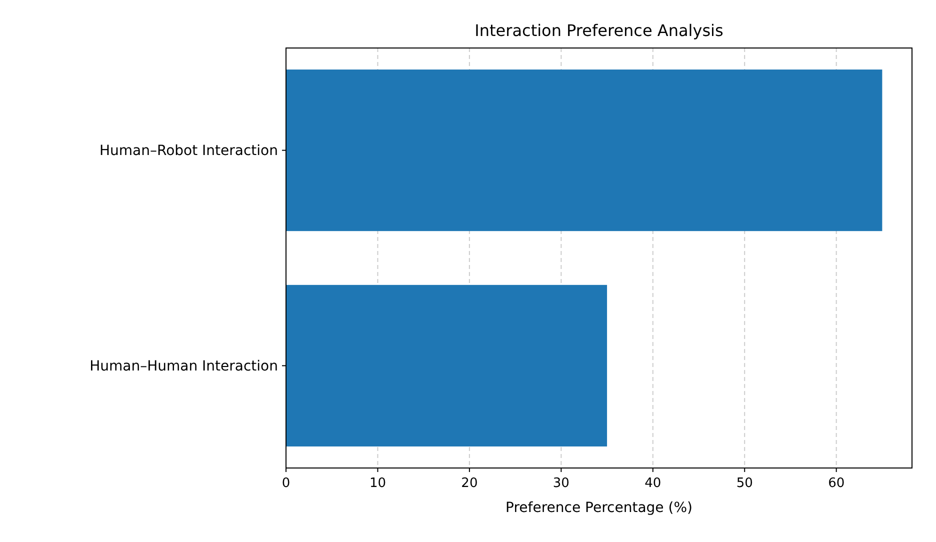 The height and width of the screenshot is (542, 936). What do you see at coordinates (599, 30) in the screenshot?
I see `chart-title: Interaction Preference Analysis` at bounding box center [599, 30].